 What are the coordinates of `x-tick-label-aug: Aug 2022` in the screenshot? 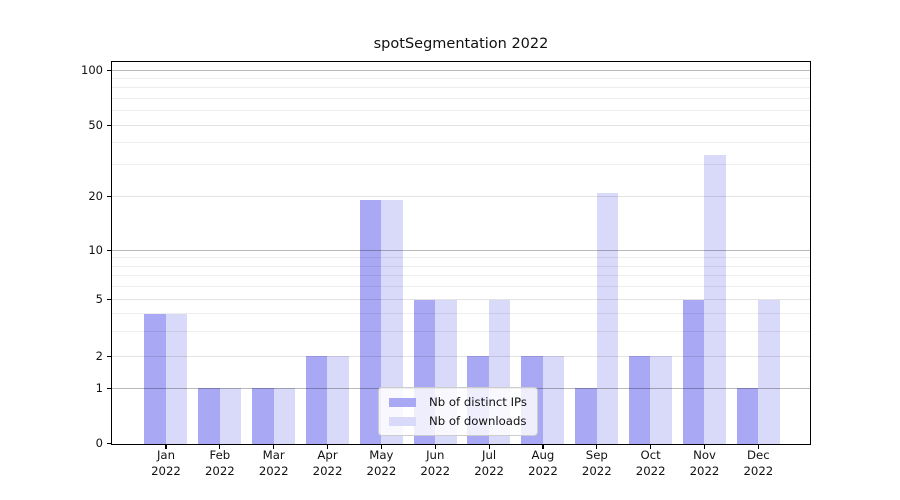 It's located at (543, 463).